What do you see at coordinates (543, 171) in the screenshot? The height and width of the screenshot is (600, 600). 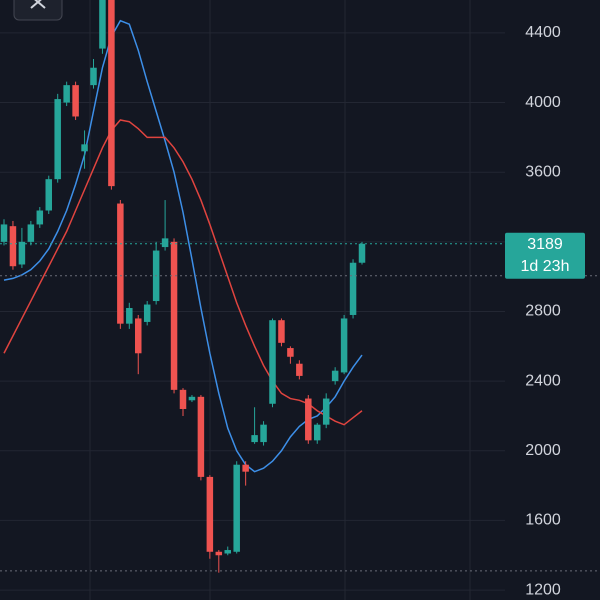 I see `y-tick-label: 3600` at bounding box center [543, 171].